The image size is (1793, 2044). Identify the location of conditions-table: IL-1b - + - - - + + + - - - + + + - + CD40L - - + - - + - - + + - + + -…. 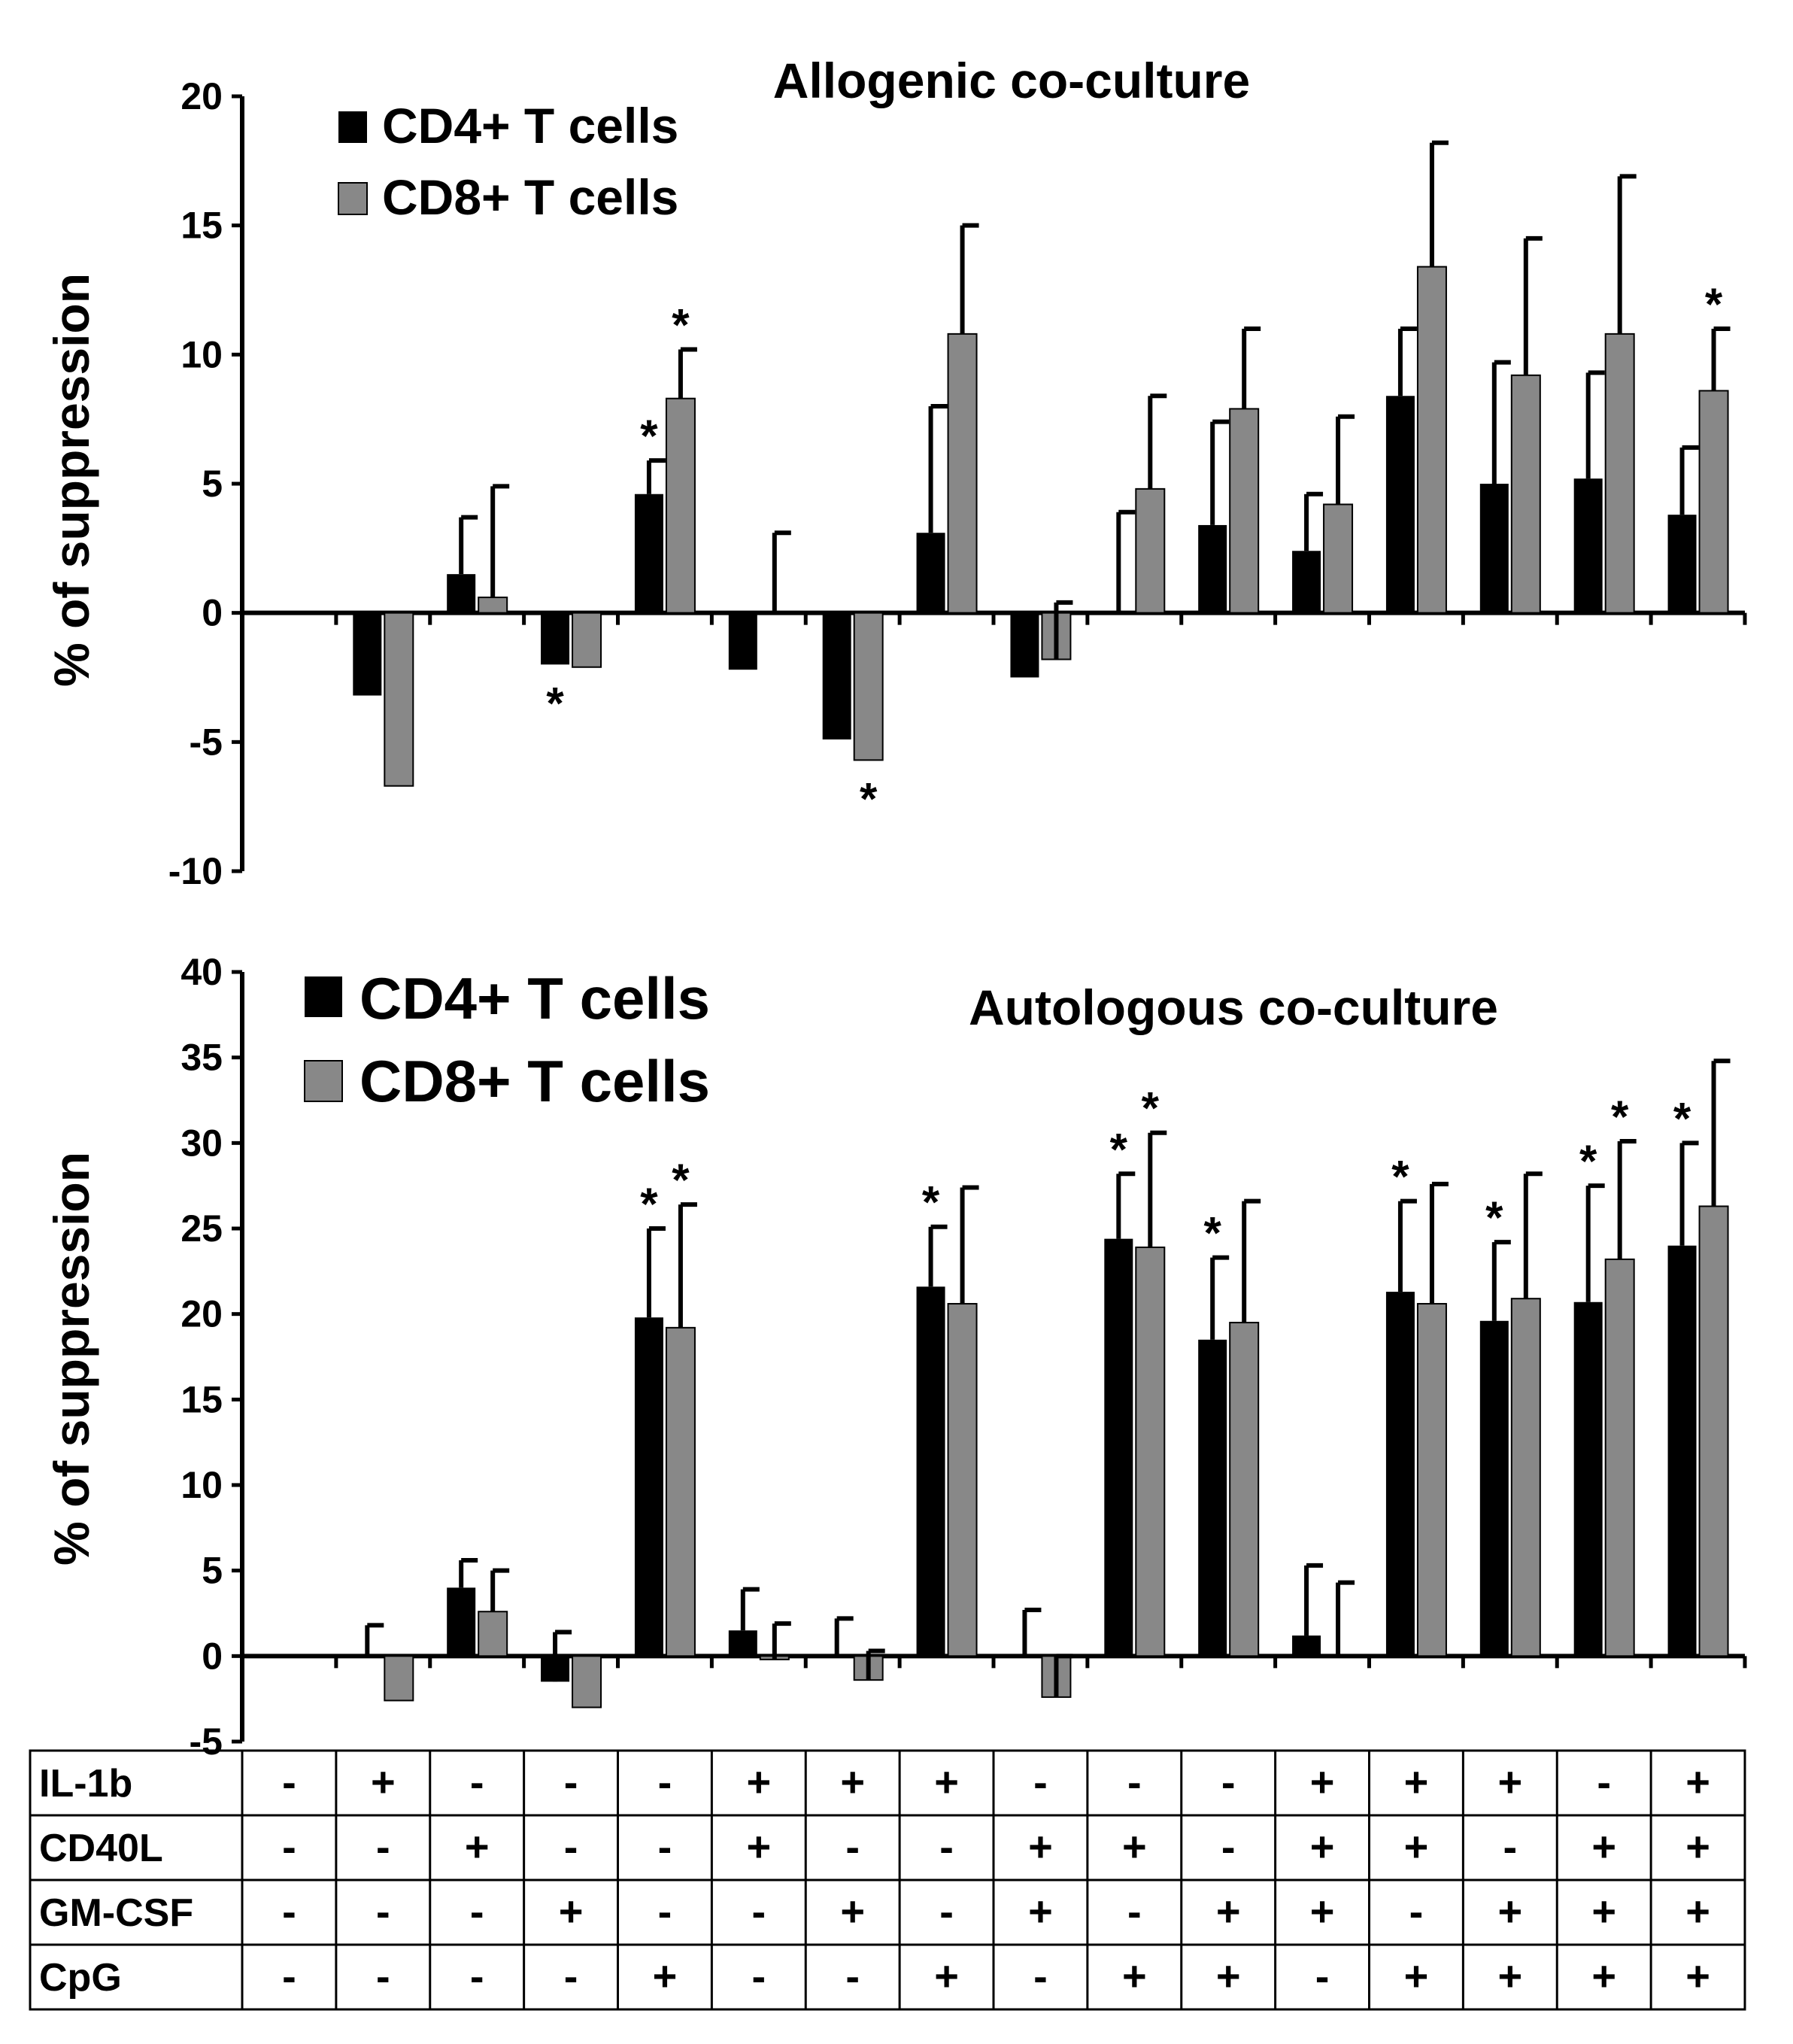
(888, 1880).